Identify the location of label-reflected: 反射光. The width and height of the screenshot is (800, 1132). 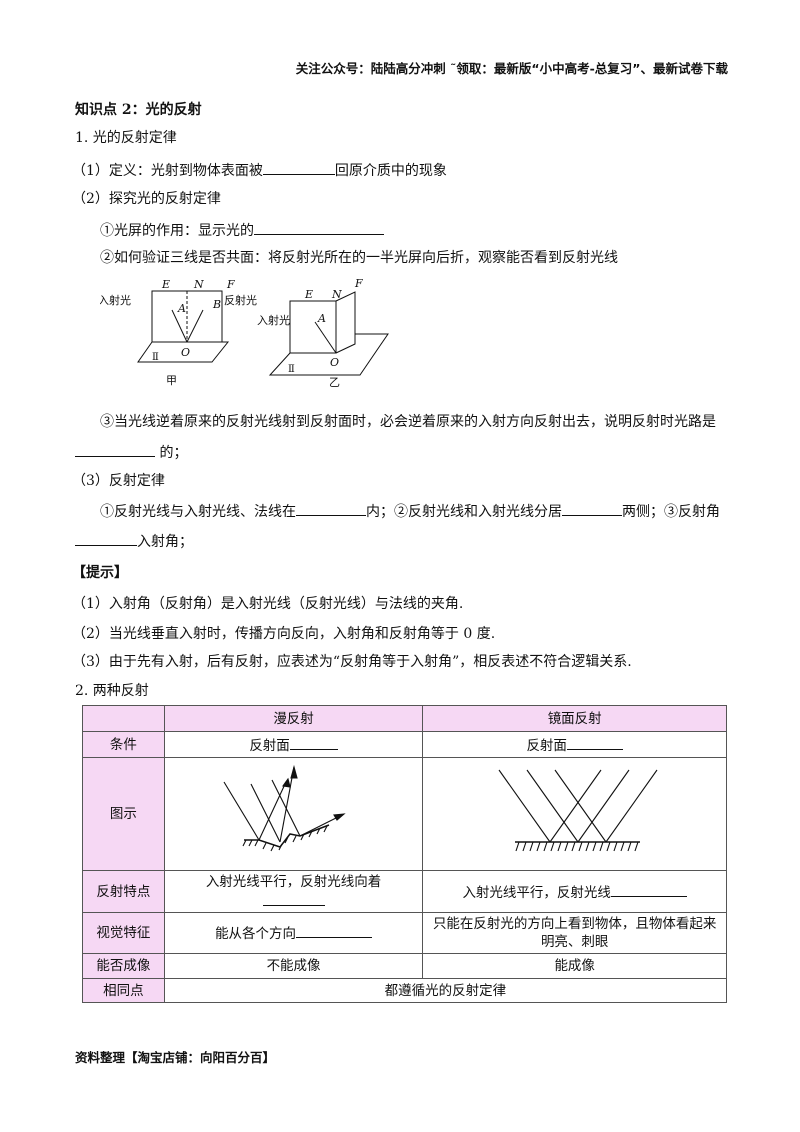
(240, 300).